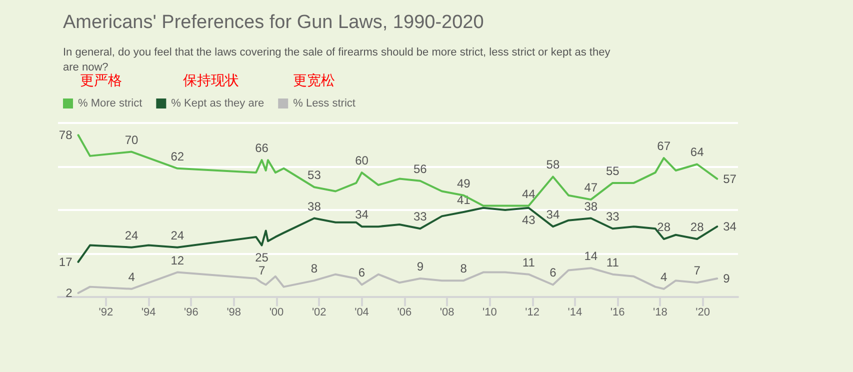 The height and width of the screenshot is (372, 853). Describe the element at coordinates (362, 161) in the screenshot. I see `data-label: 60` at that location.